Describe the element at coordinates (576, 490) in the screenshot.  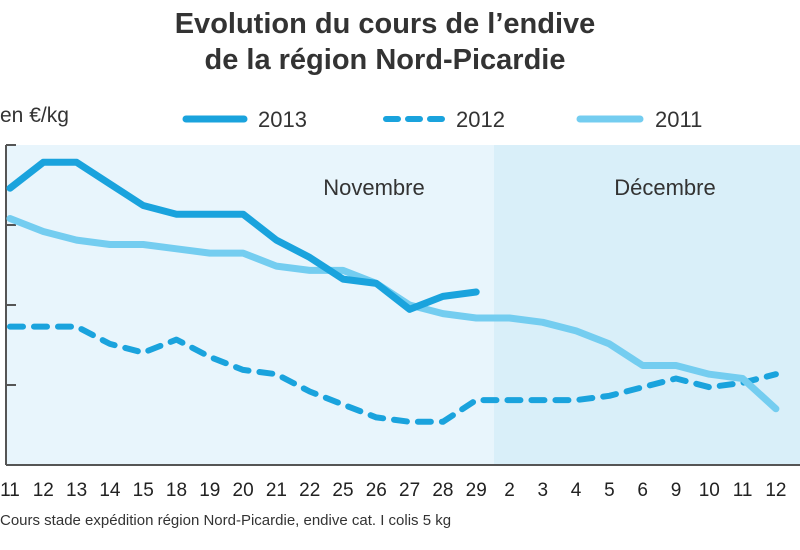
I see `x-tick-label: 4` at that location.